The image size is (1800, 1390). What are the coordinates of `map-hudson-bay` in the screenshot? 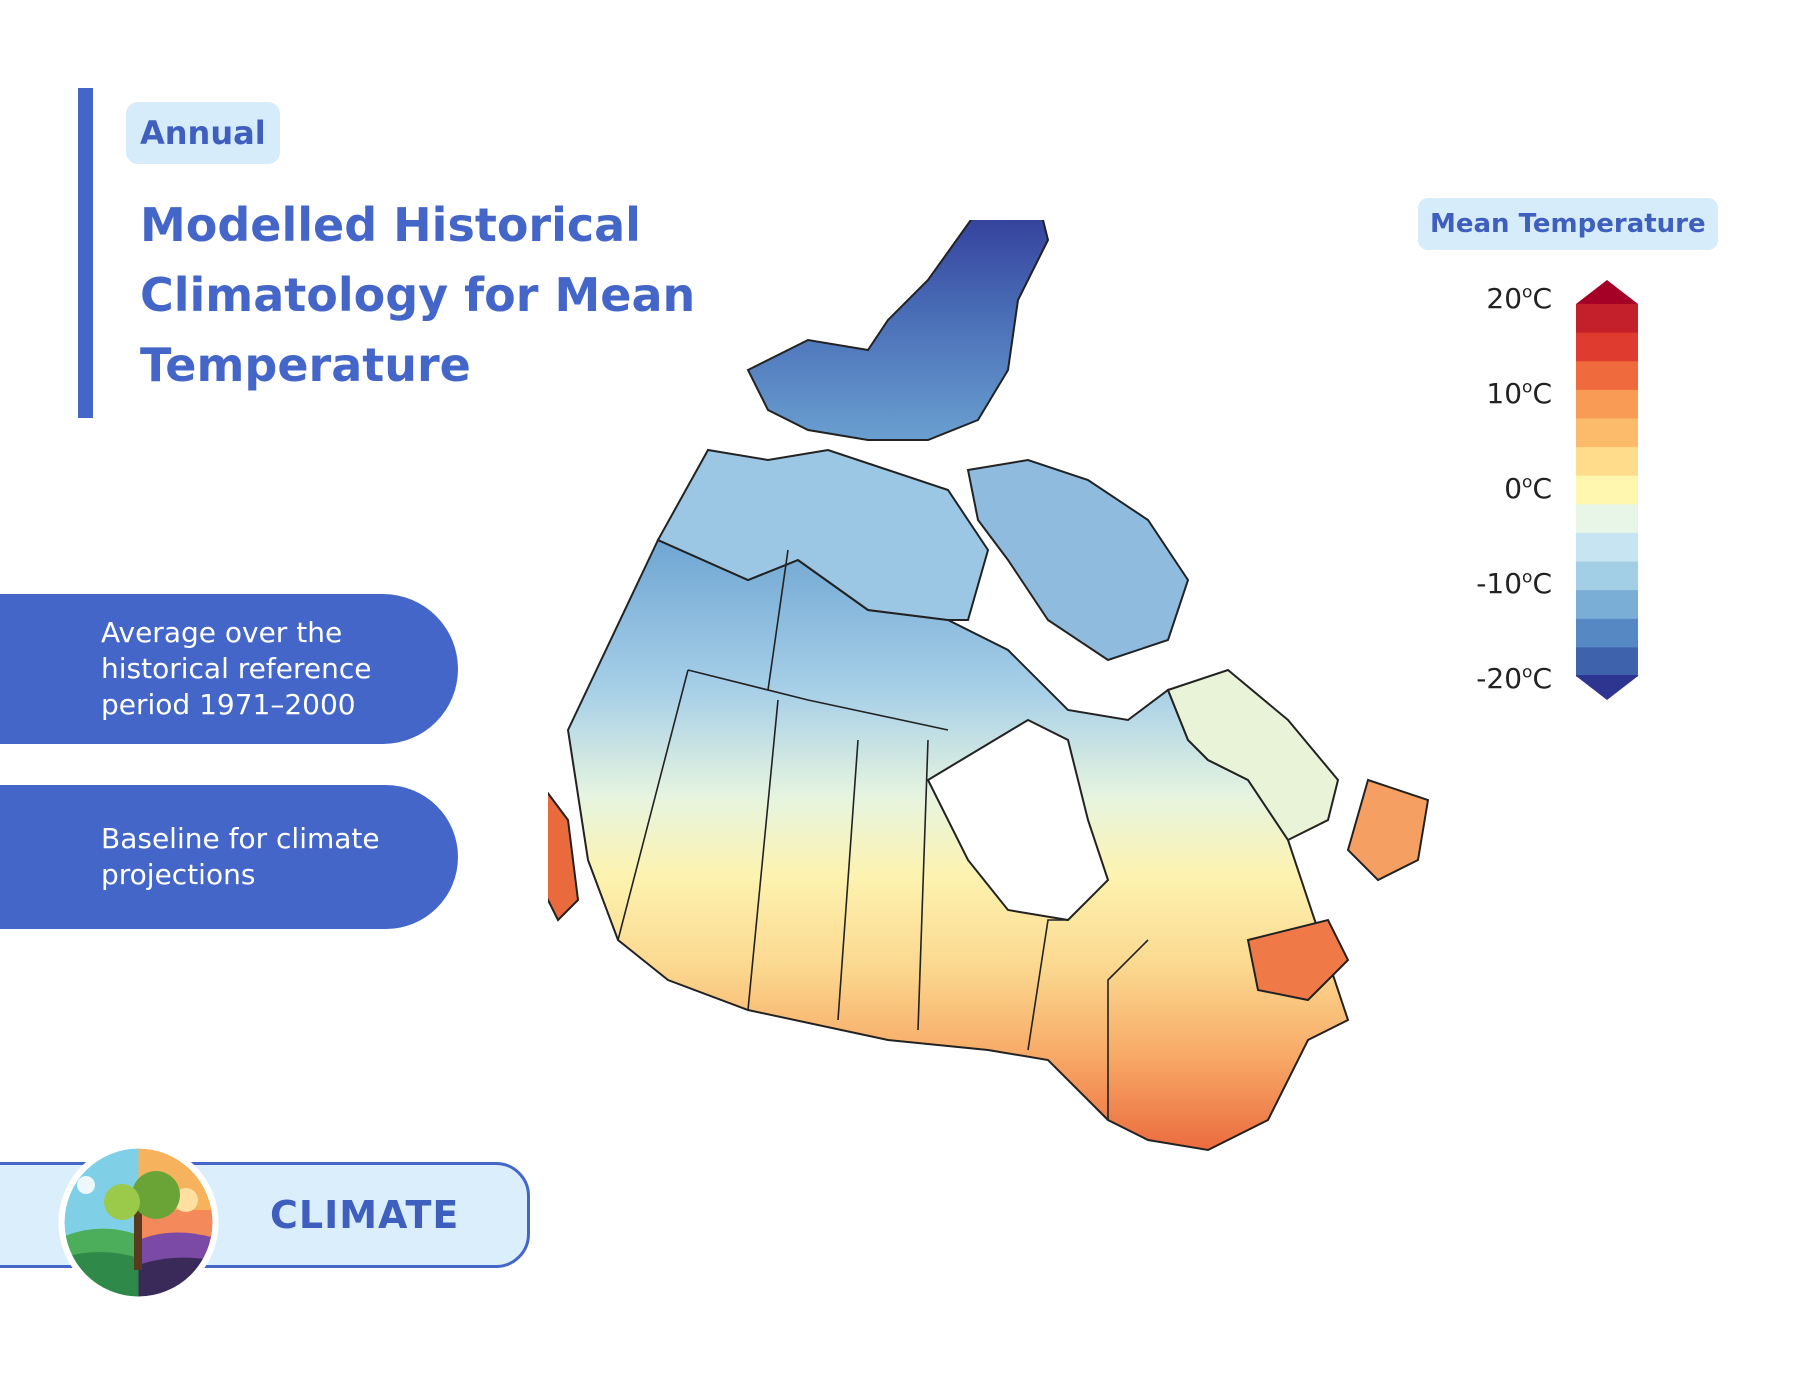 It's located at (1018, 820).